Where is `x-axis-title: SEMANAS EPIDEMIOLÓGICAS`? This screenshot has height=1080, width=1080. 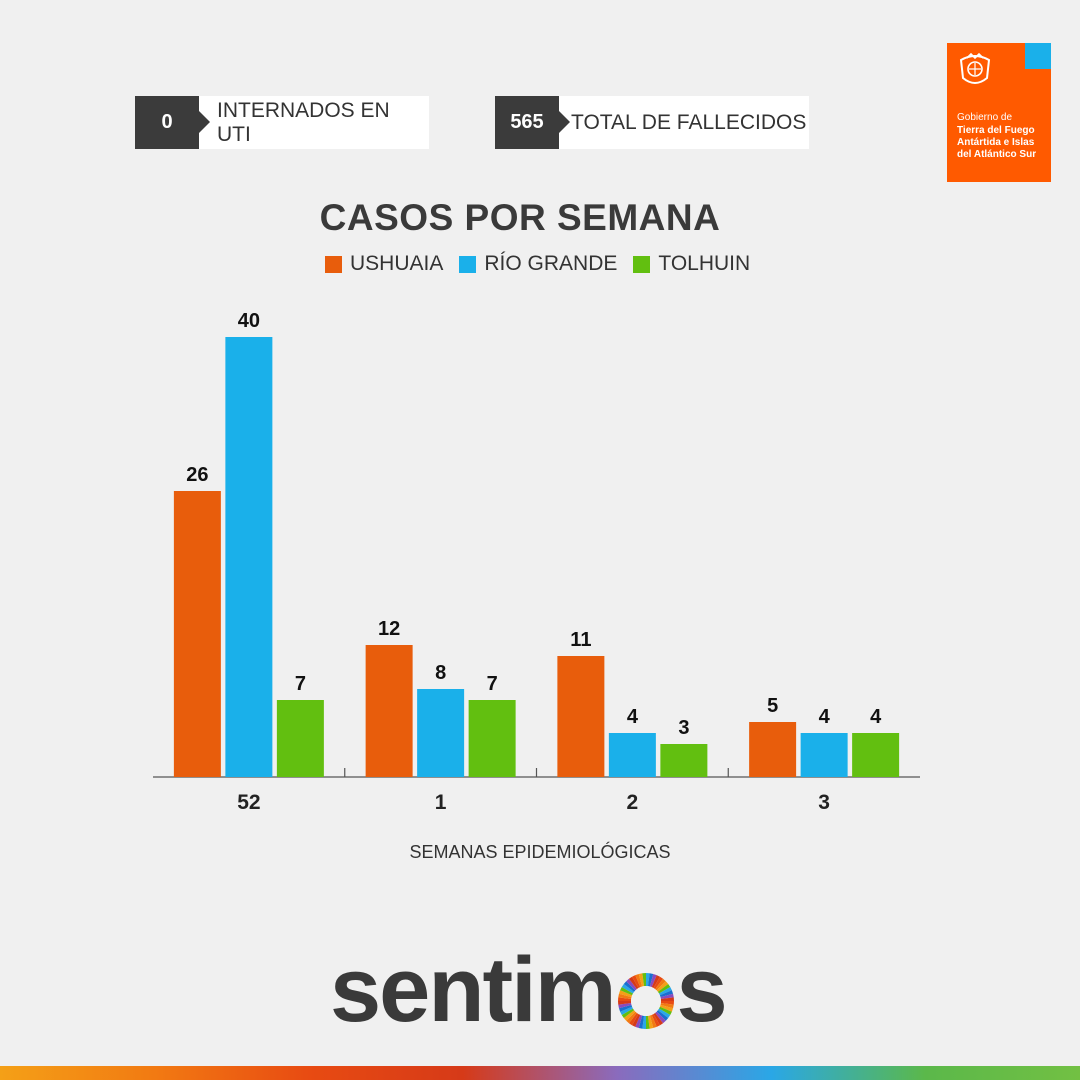
x-axis-title: SEMANAS EPIDEMIOLÓGICAS is located at coordinates (540, 852).